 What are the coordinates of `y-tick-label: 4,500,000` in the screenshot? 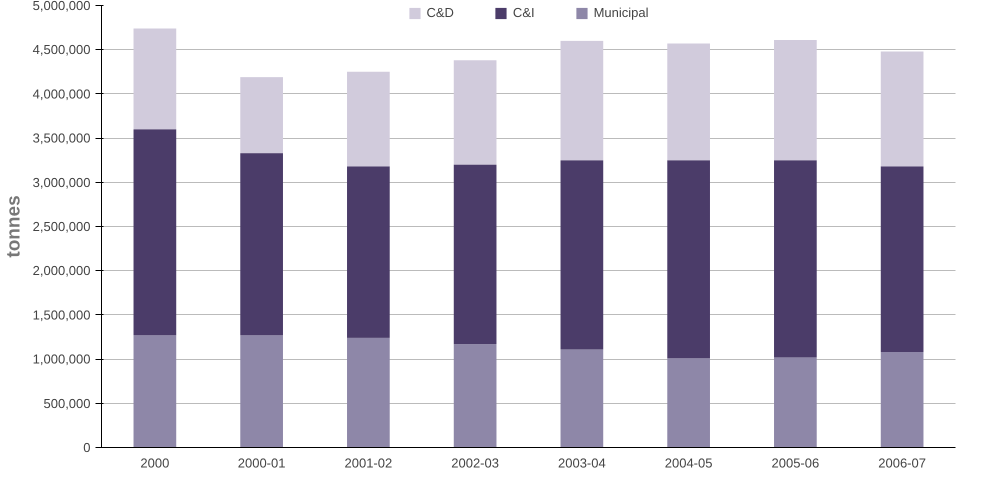 It's located at (61, 50).